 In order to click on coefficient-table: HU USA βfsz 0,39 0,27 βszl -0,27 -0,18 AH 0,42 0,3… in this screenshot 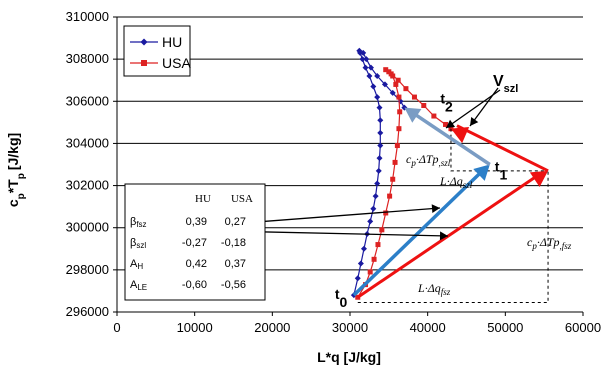, I will do `click(195, 242)`.